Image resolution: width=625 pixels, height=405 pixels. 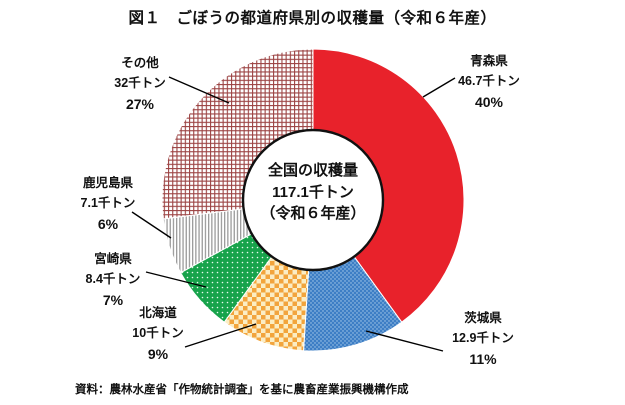 What do you see at coordinates (313, 170) in the screenshot?
I see `center-label-line1: 全国の収穫量` at bounding box center [313, 170].